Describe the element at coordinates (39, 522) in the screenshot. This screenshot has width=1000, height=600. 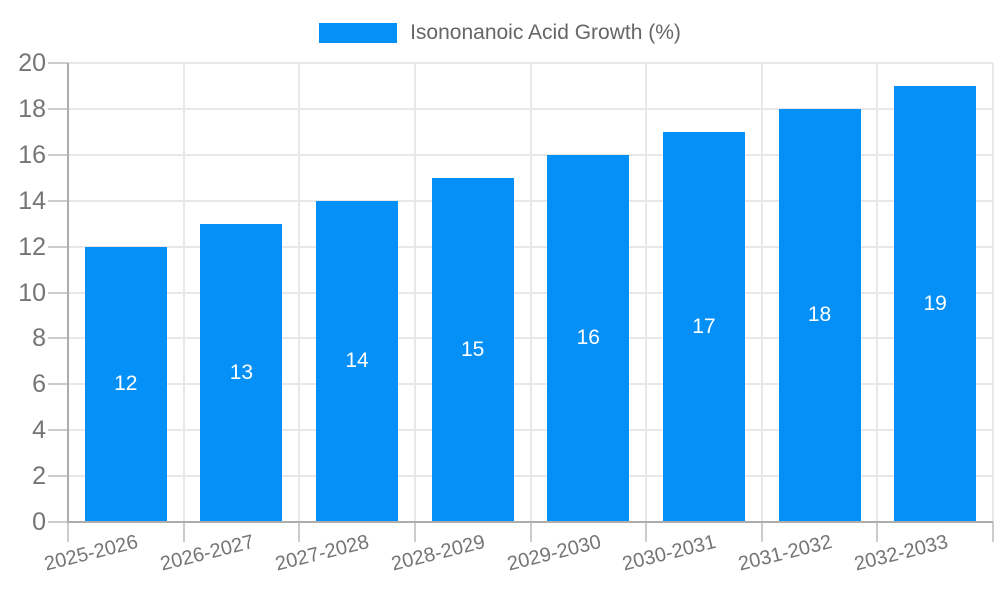
I see `y-axis-label: 0` at that location.